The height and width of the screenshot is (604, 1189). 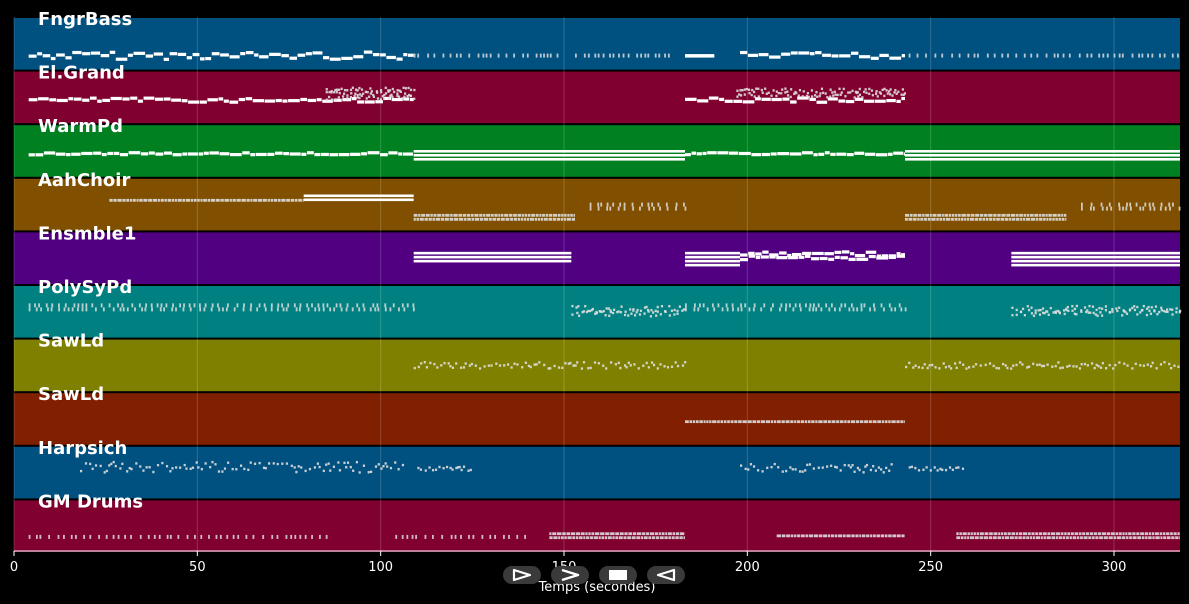 What do you see at coordinates (570, 575) in the screenshot?
I see `forward-button` at bounding box center [570, 575].